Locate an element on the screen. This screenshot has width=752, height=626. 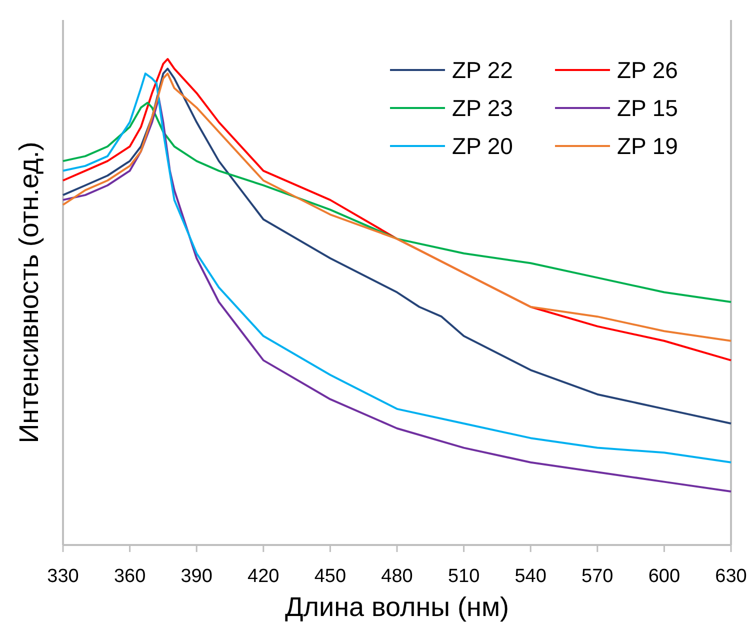
legend-label: ZP 15 is located at coordinates (647, 108).